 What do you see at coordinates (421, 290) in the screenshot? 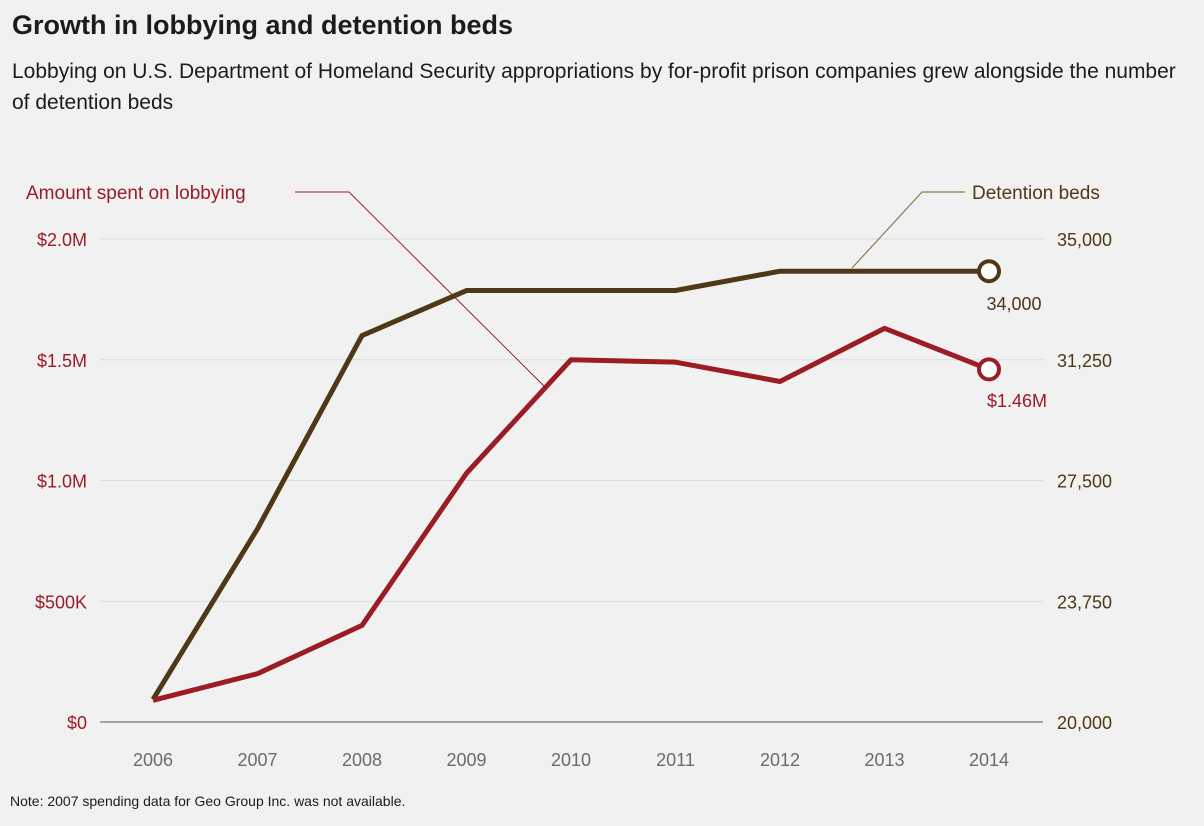
I see `lobbying-leader-line` at bounding box center [421, 290].